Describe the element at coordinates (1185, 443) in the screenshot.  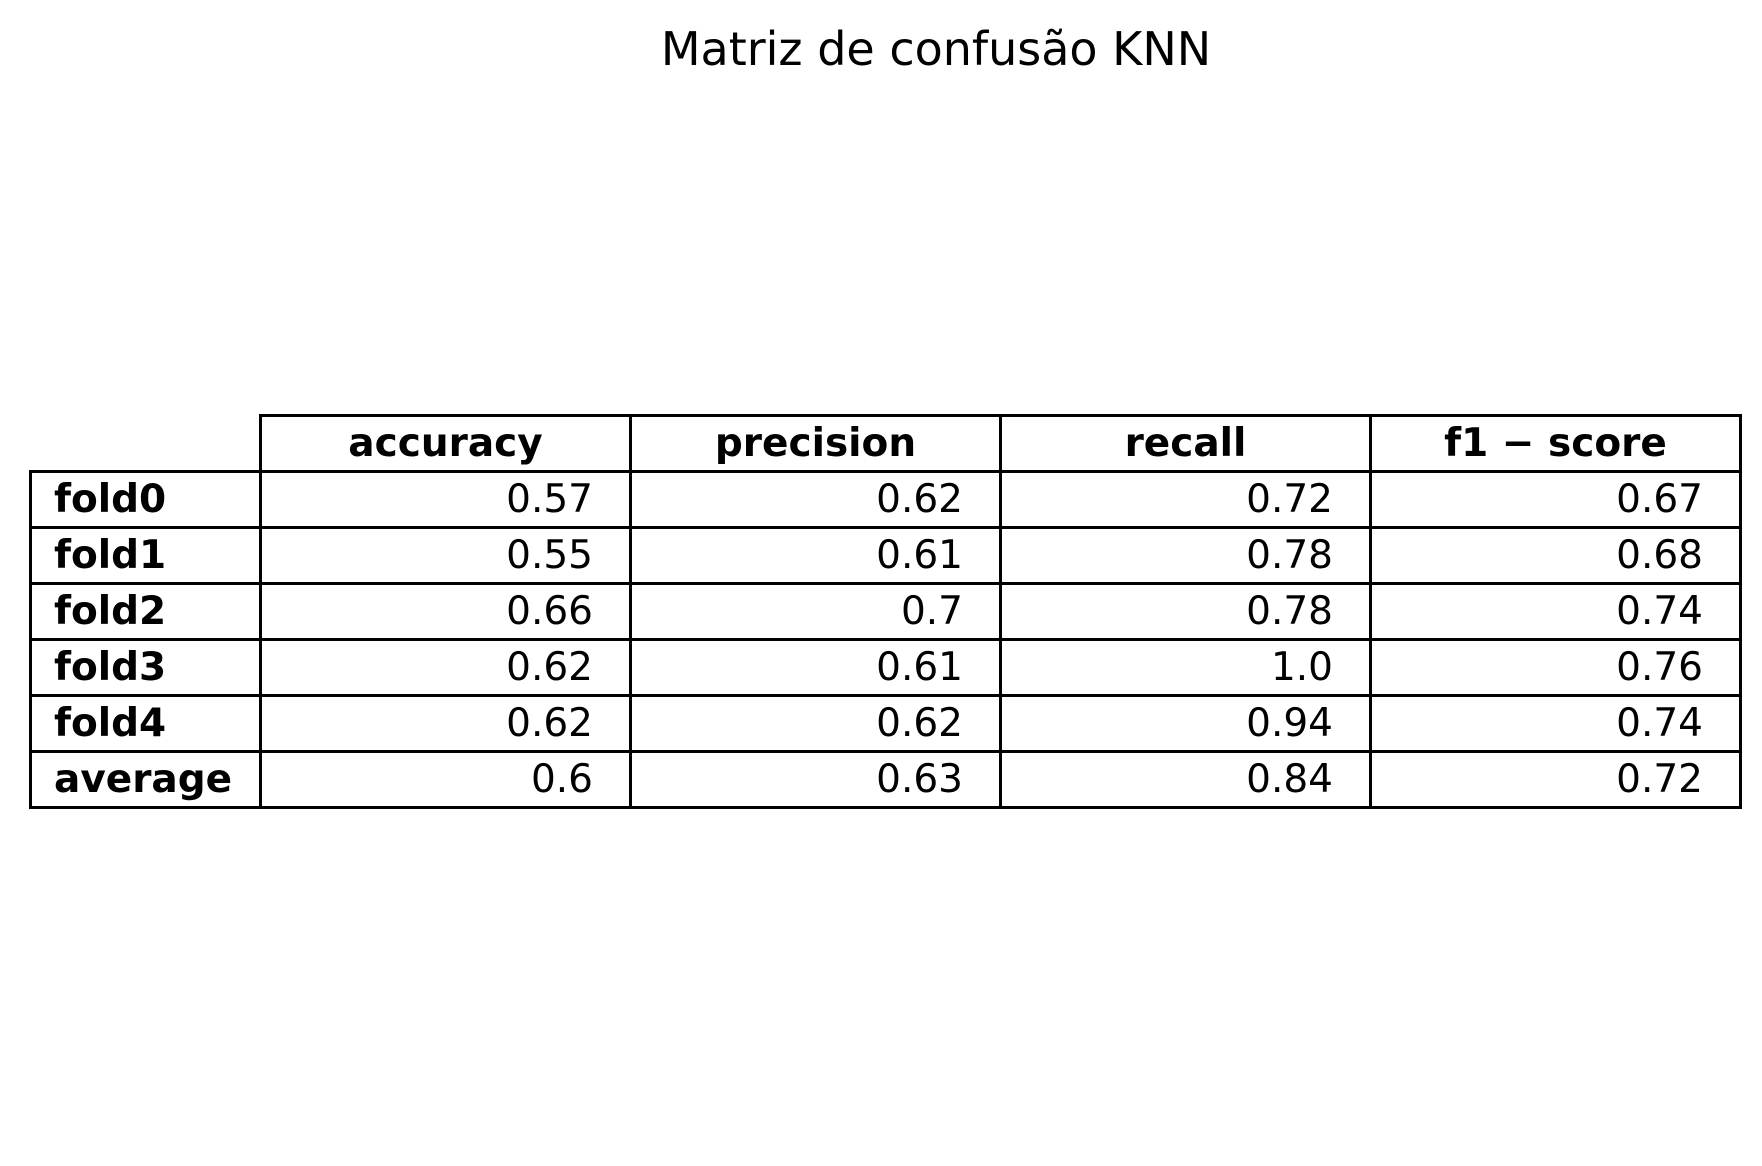
I see `column-header-recall: recall` at that location.